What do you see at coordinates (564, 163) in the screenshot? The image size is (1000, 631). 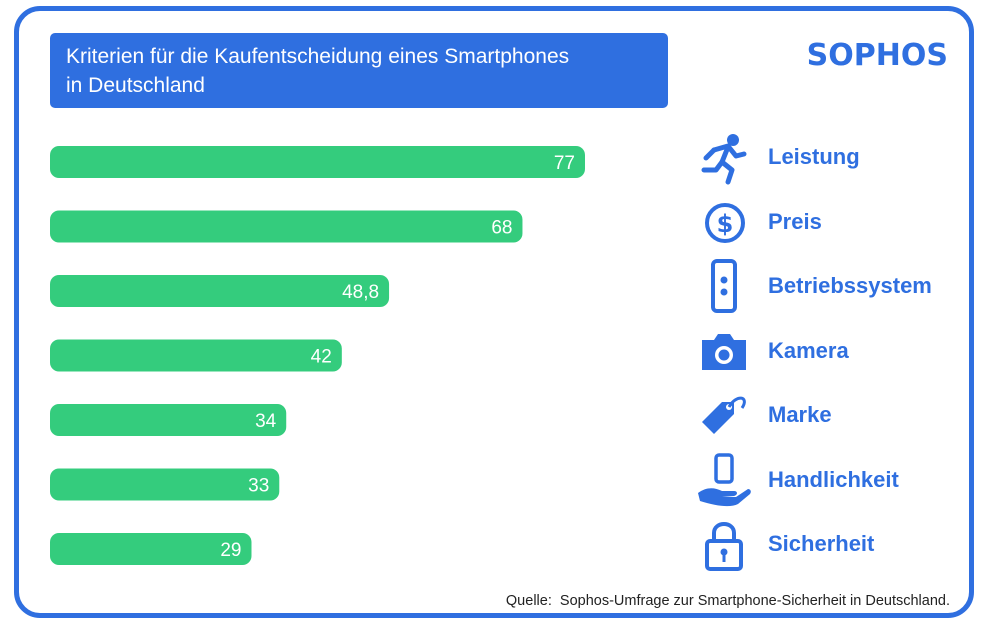 I see `bar-value-label: 77` at bounding box center [564, 163].